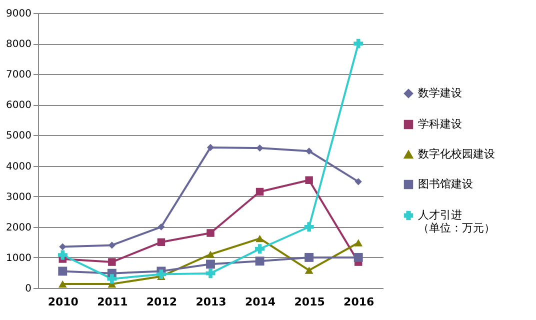  Describe the element at coordinates (456, 221) in the screenshot. I see `legend-label: 人才引进（单位：万元）` at that location.